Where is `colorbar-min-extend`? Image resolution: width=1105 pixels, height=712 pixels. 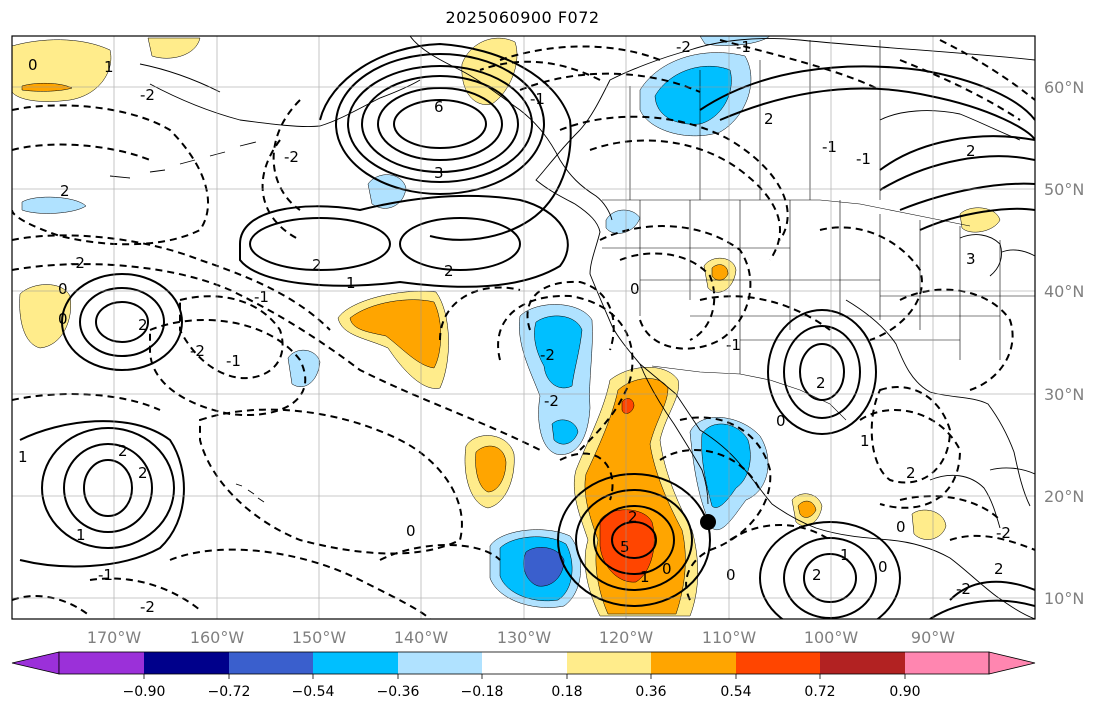
colorbar-min-extend is located at coordinates (35, 663).